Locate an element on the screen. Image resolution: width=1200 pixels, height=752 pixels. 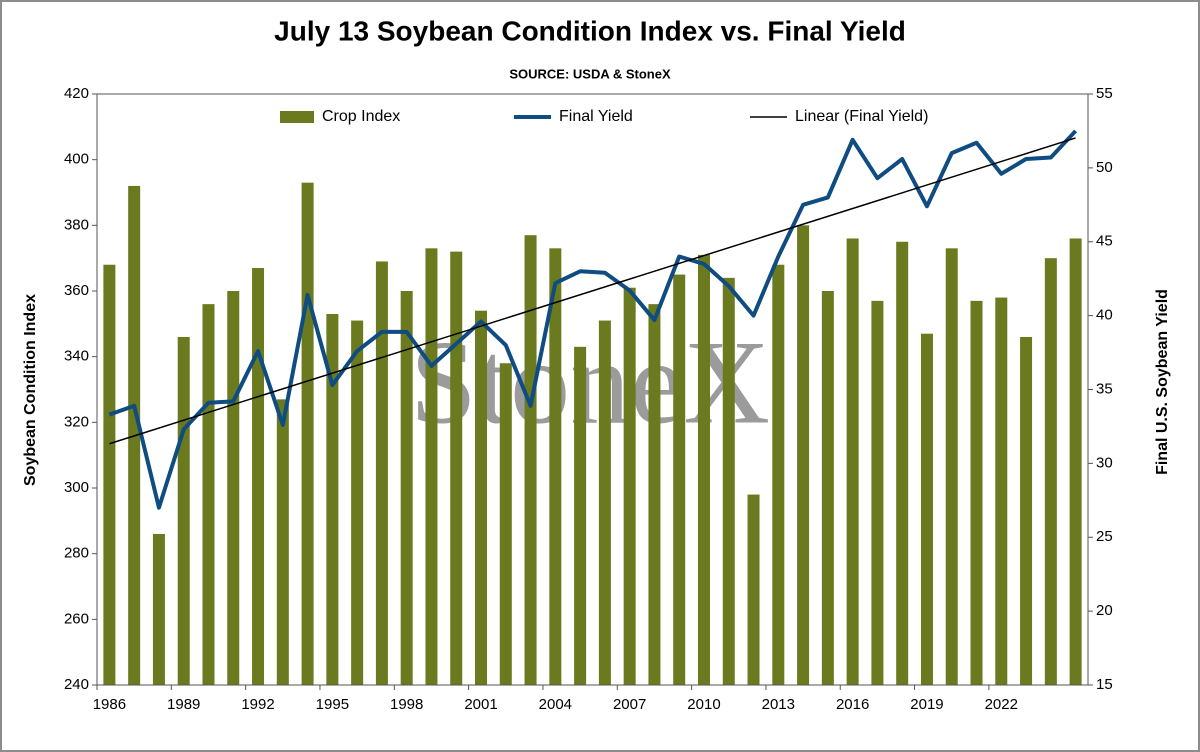
x-tick-label: 2016 is located at coordinates (852, 704).